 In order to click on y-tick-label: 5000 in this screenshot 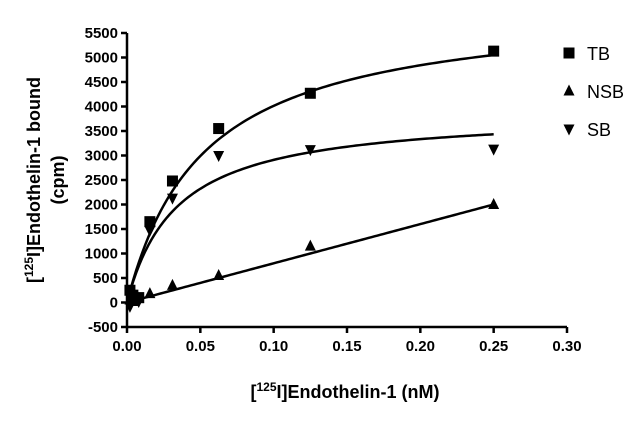, I will do `click(101, 58)`.